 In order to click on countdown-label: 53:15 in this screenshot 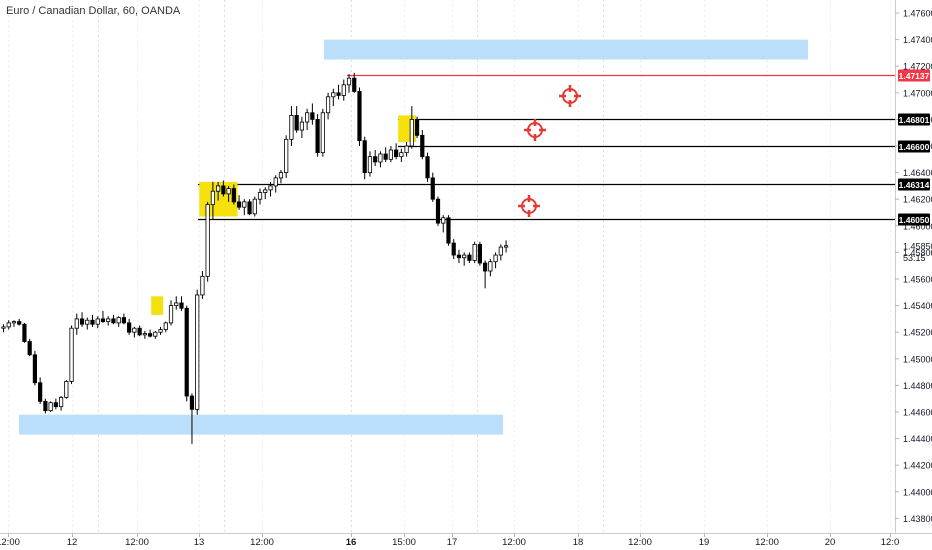, I will do `click(914, 258)`.